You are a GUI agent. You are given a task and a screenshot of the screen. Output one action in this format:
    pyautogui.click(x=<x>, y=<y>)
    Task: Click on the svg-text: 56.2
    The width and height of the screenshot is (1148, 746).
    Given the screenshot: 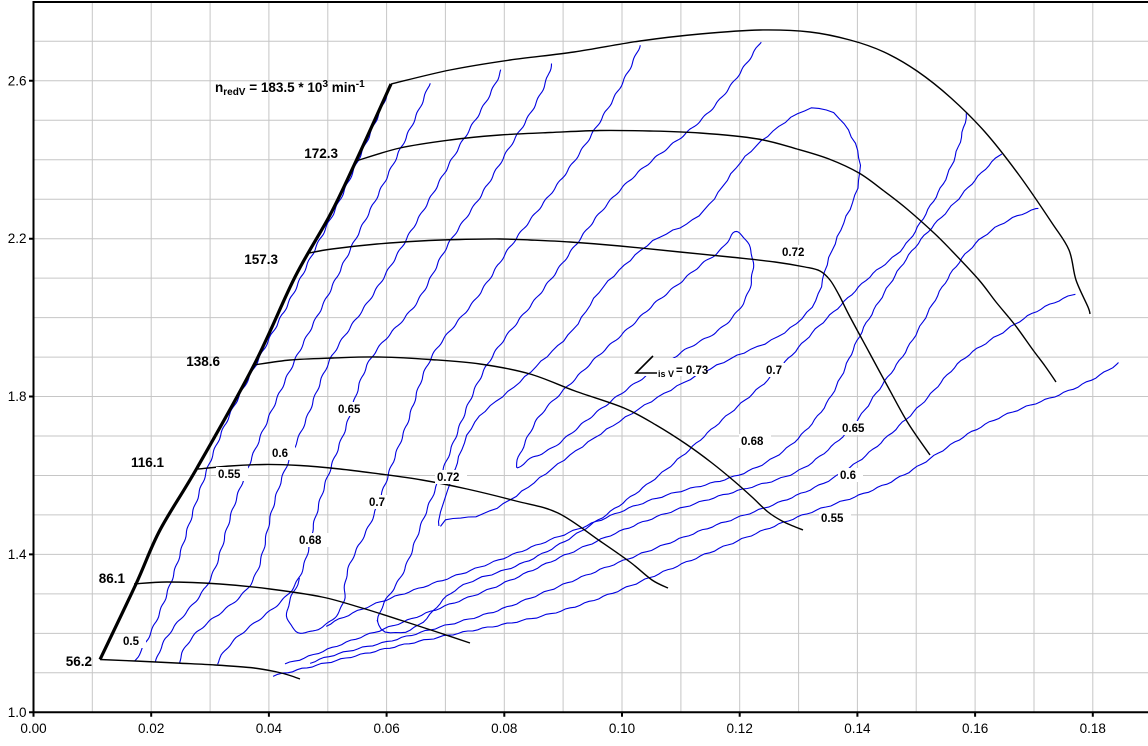 What is the action you would take?
    pyautogui.click(x=79, y=661)
    